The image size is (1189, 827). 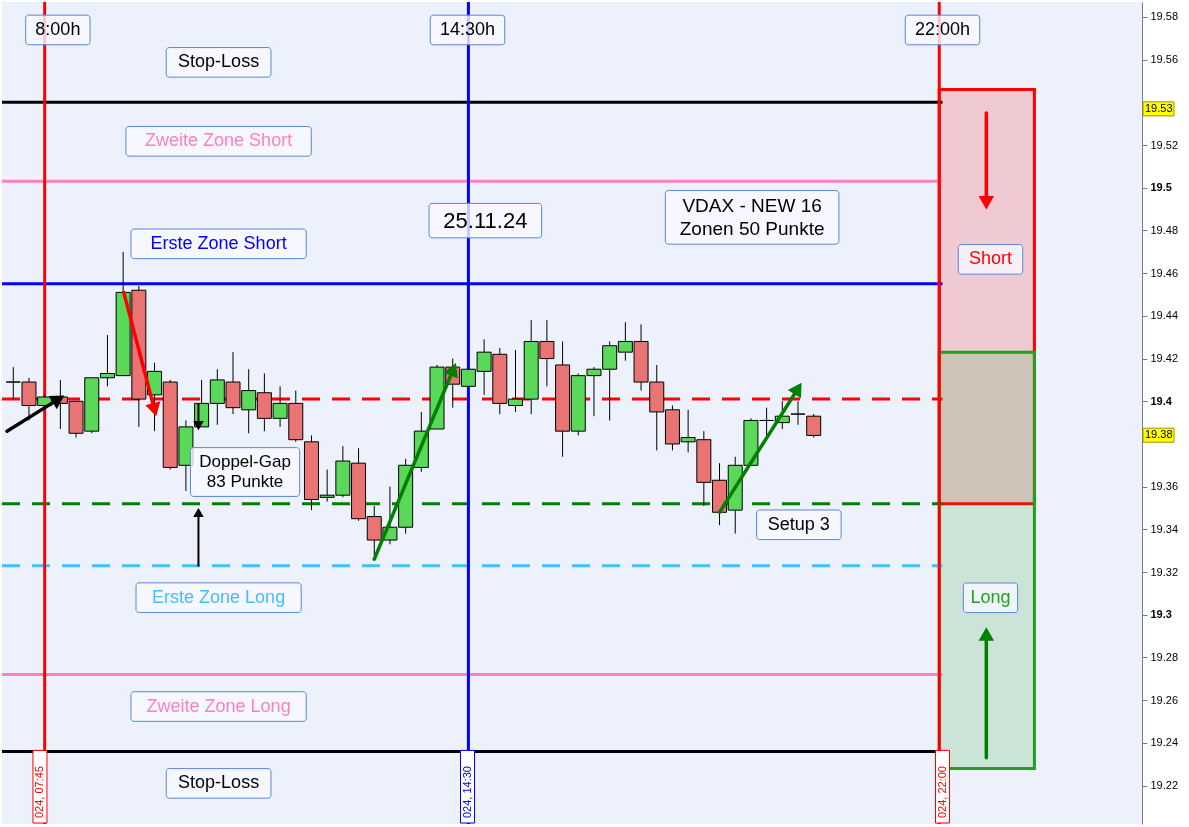 What do you see at coordinates (467, 29) in the screenshot?
I see `annotation: 14:30h` at bounding box center [467, 29].